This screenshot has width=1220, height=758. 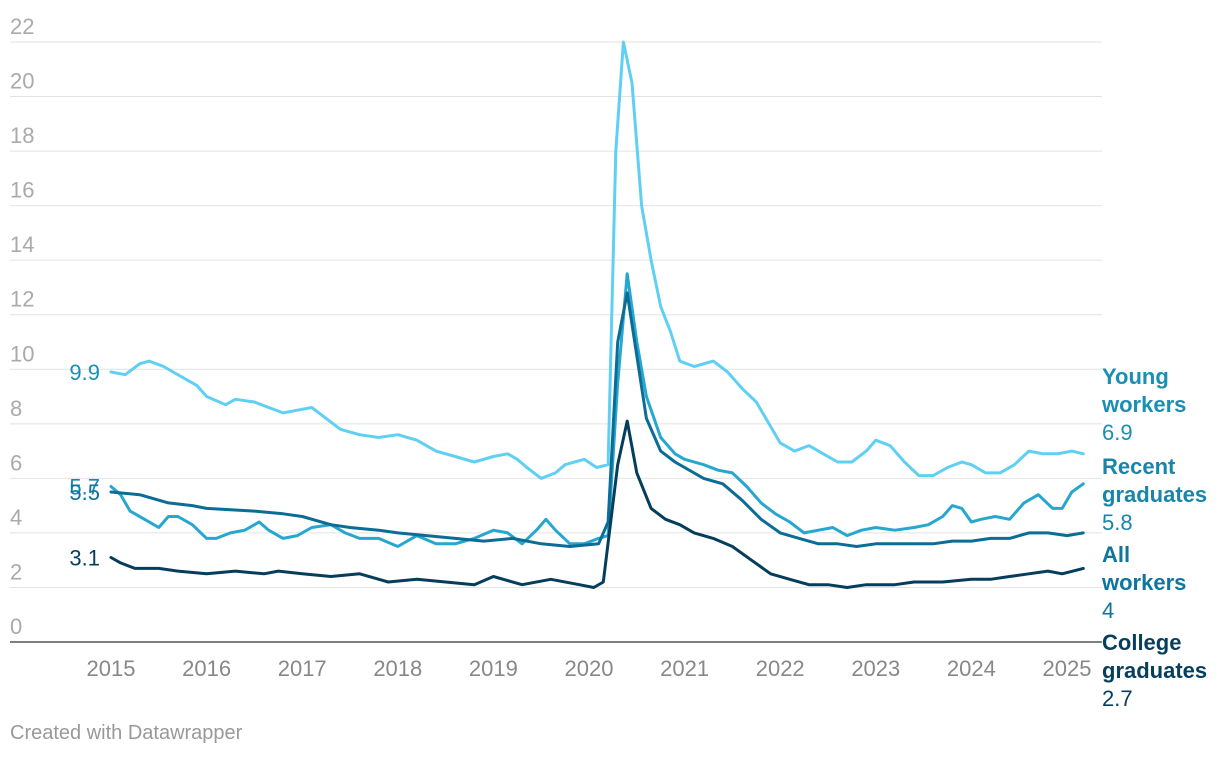 What do you see at coordinates (84, 372) in the screenshot?
I see `start-value-label: 9.9` at bounding box center [84, 372].